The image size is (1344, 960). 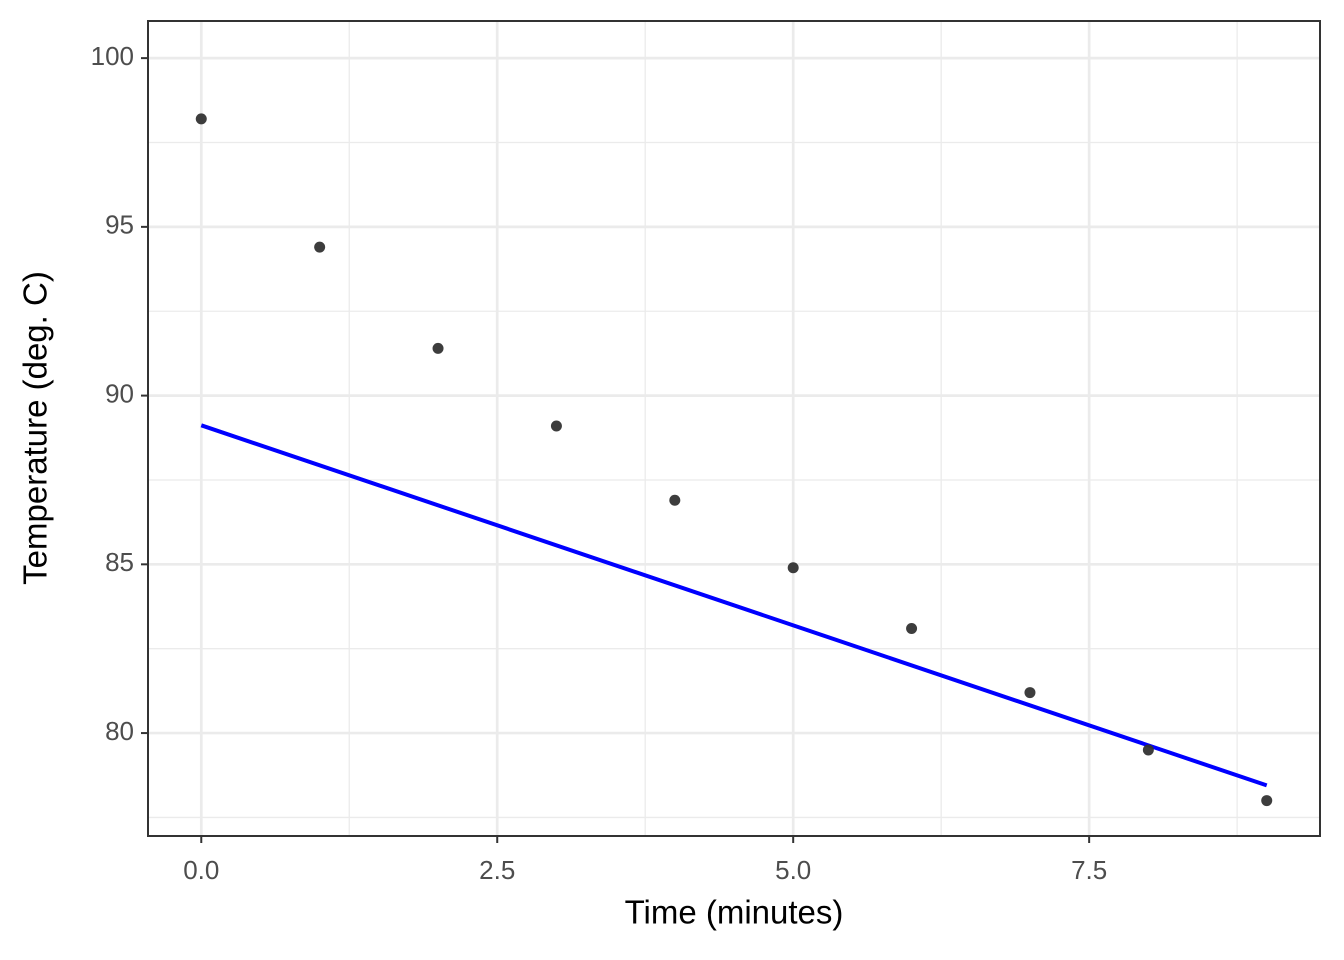 I want to click on x-tick-label: 5.0, so click(x=793, y=870).